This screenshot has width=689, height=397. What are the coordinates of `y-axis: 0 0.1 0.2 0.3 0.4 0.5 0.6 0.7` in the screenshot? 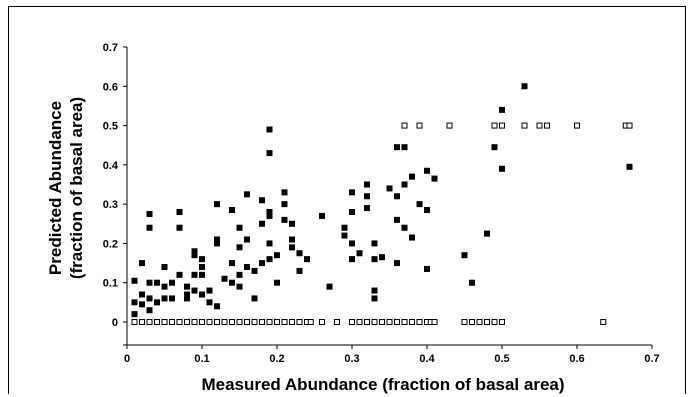 It's located at (115, 194).